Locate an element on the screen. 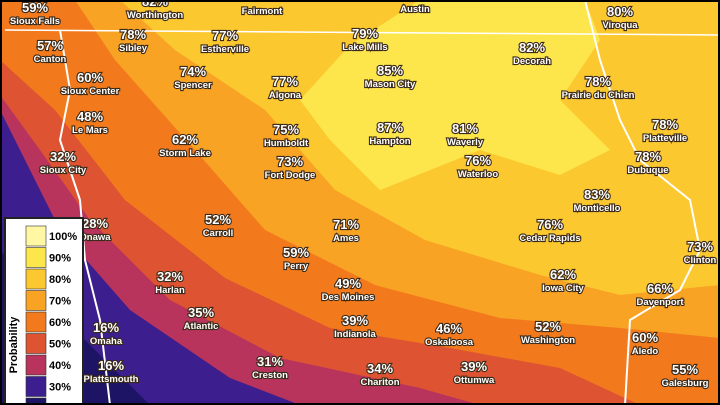 This screenshot has height=405, width=720. city-name: Ottumwa is located at coordinates (474, 380).